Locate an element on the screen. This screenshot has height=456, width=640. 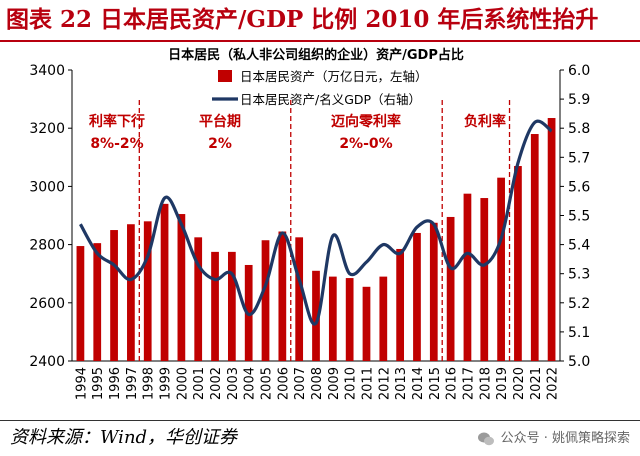
x-tick-label: 2005 is located at coordinates (267, 383).